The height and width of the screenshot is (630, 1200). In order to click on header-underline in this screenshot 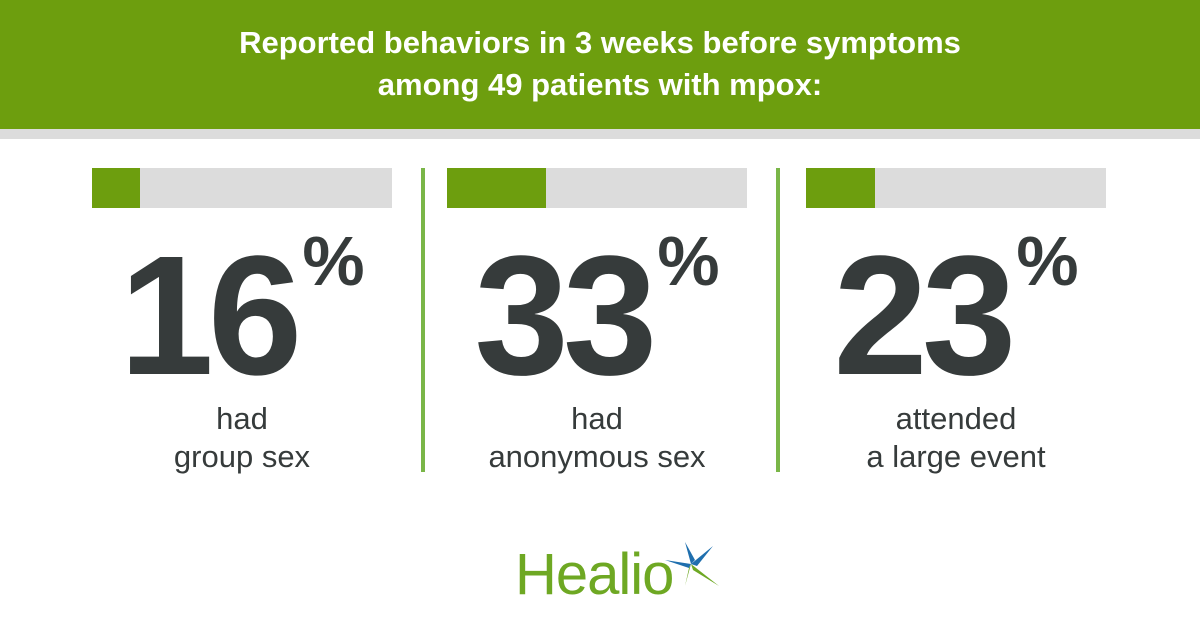, I will do `click(600, 134)`.